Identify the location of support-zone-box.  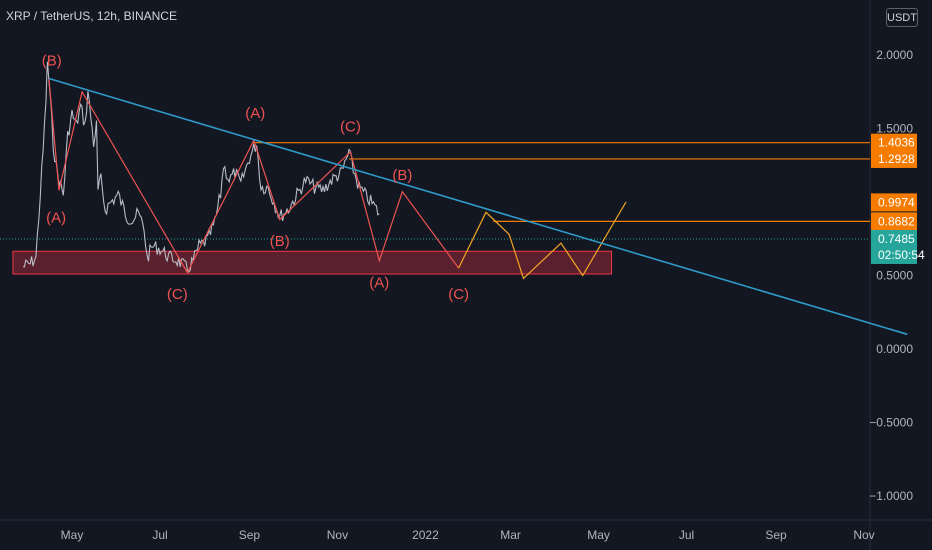
(312, 262).